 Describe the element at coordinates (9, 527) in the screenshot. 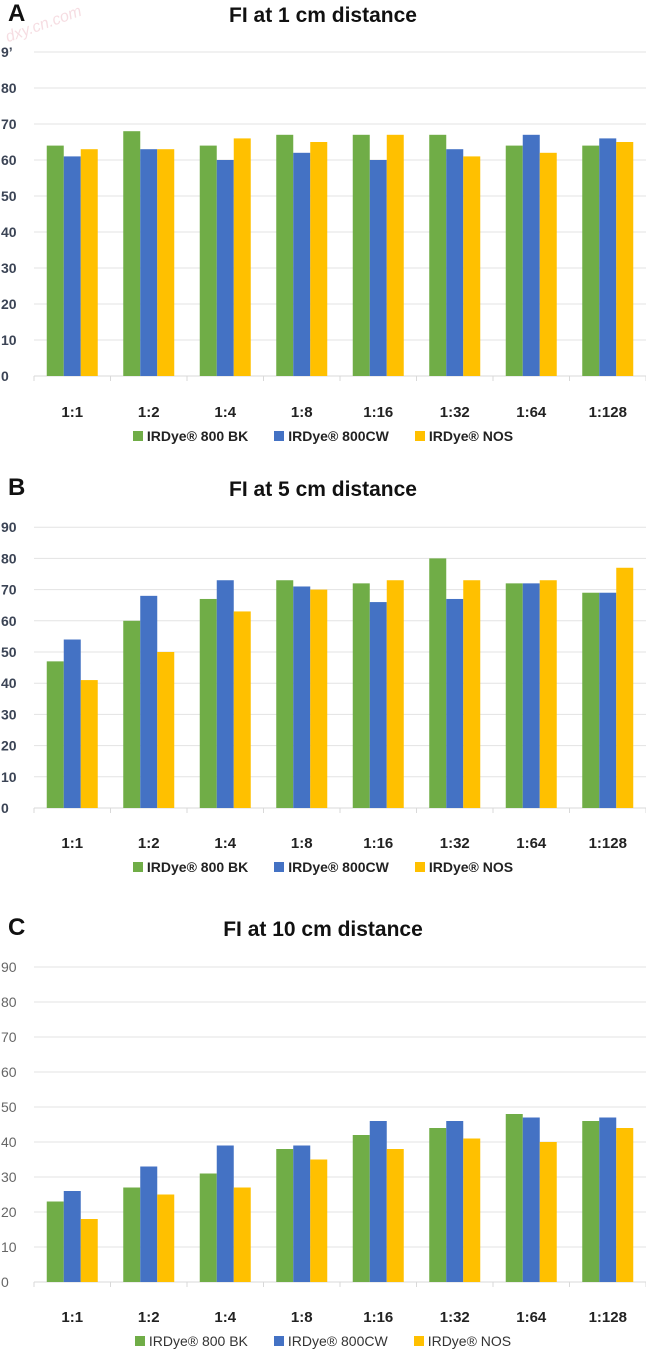

I see `y-tick-label: 90` at that location.